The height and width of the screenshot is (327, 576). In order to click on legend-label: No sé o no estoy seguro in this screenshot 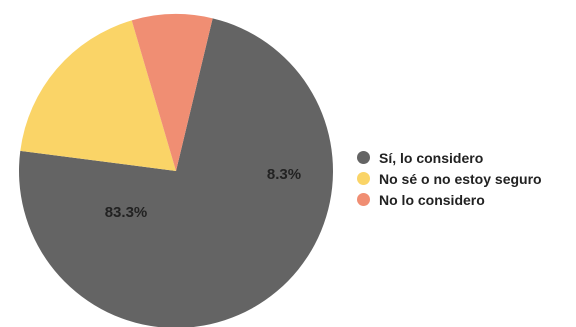, I will do `click(460, 178)`.